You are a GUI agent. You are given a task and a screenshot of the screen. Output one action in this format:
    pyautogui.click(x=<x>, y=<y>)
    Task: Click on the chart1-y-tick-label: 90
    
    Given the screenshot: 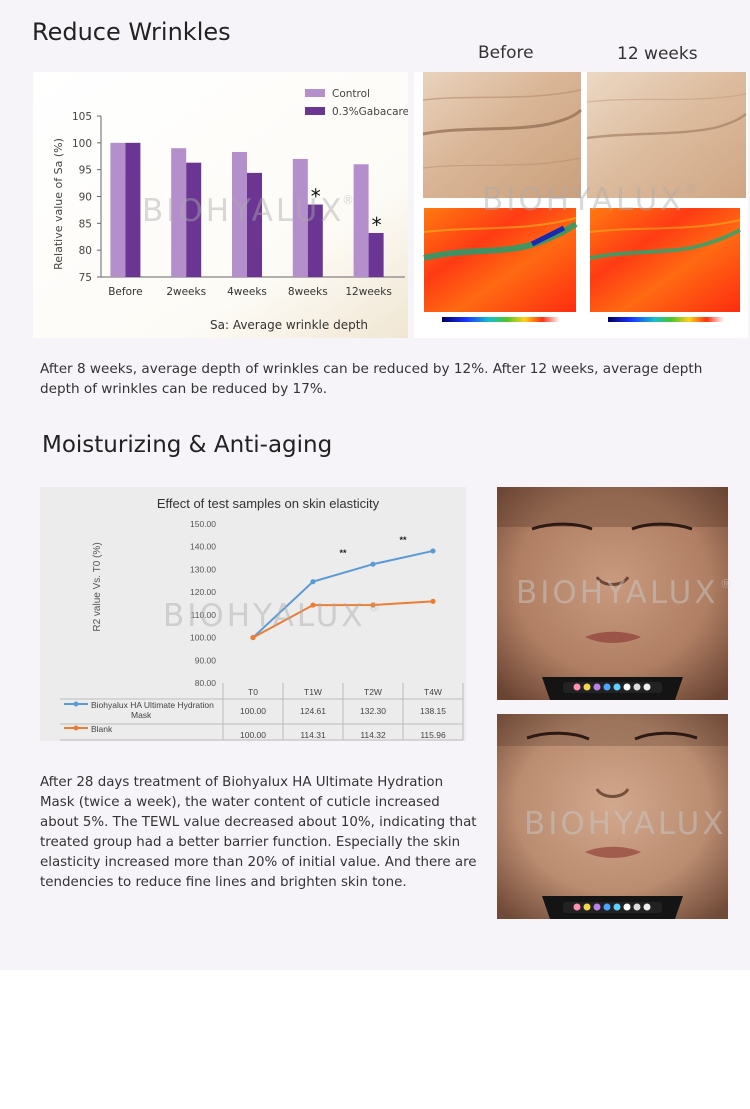 What is the action you would take?
    pyautogui.click(x=85, y=198)
    